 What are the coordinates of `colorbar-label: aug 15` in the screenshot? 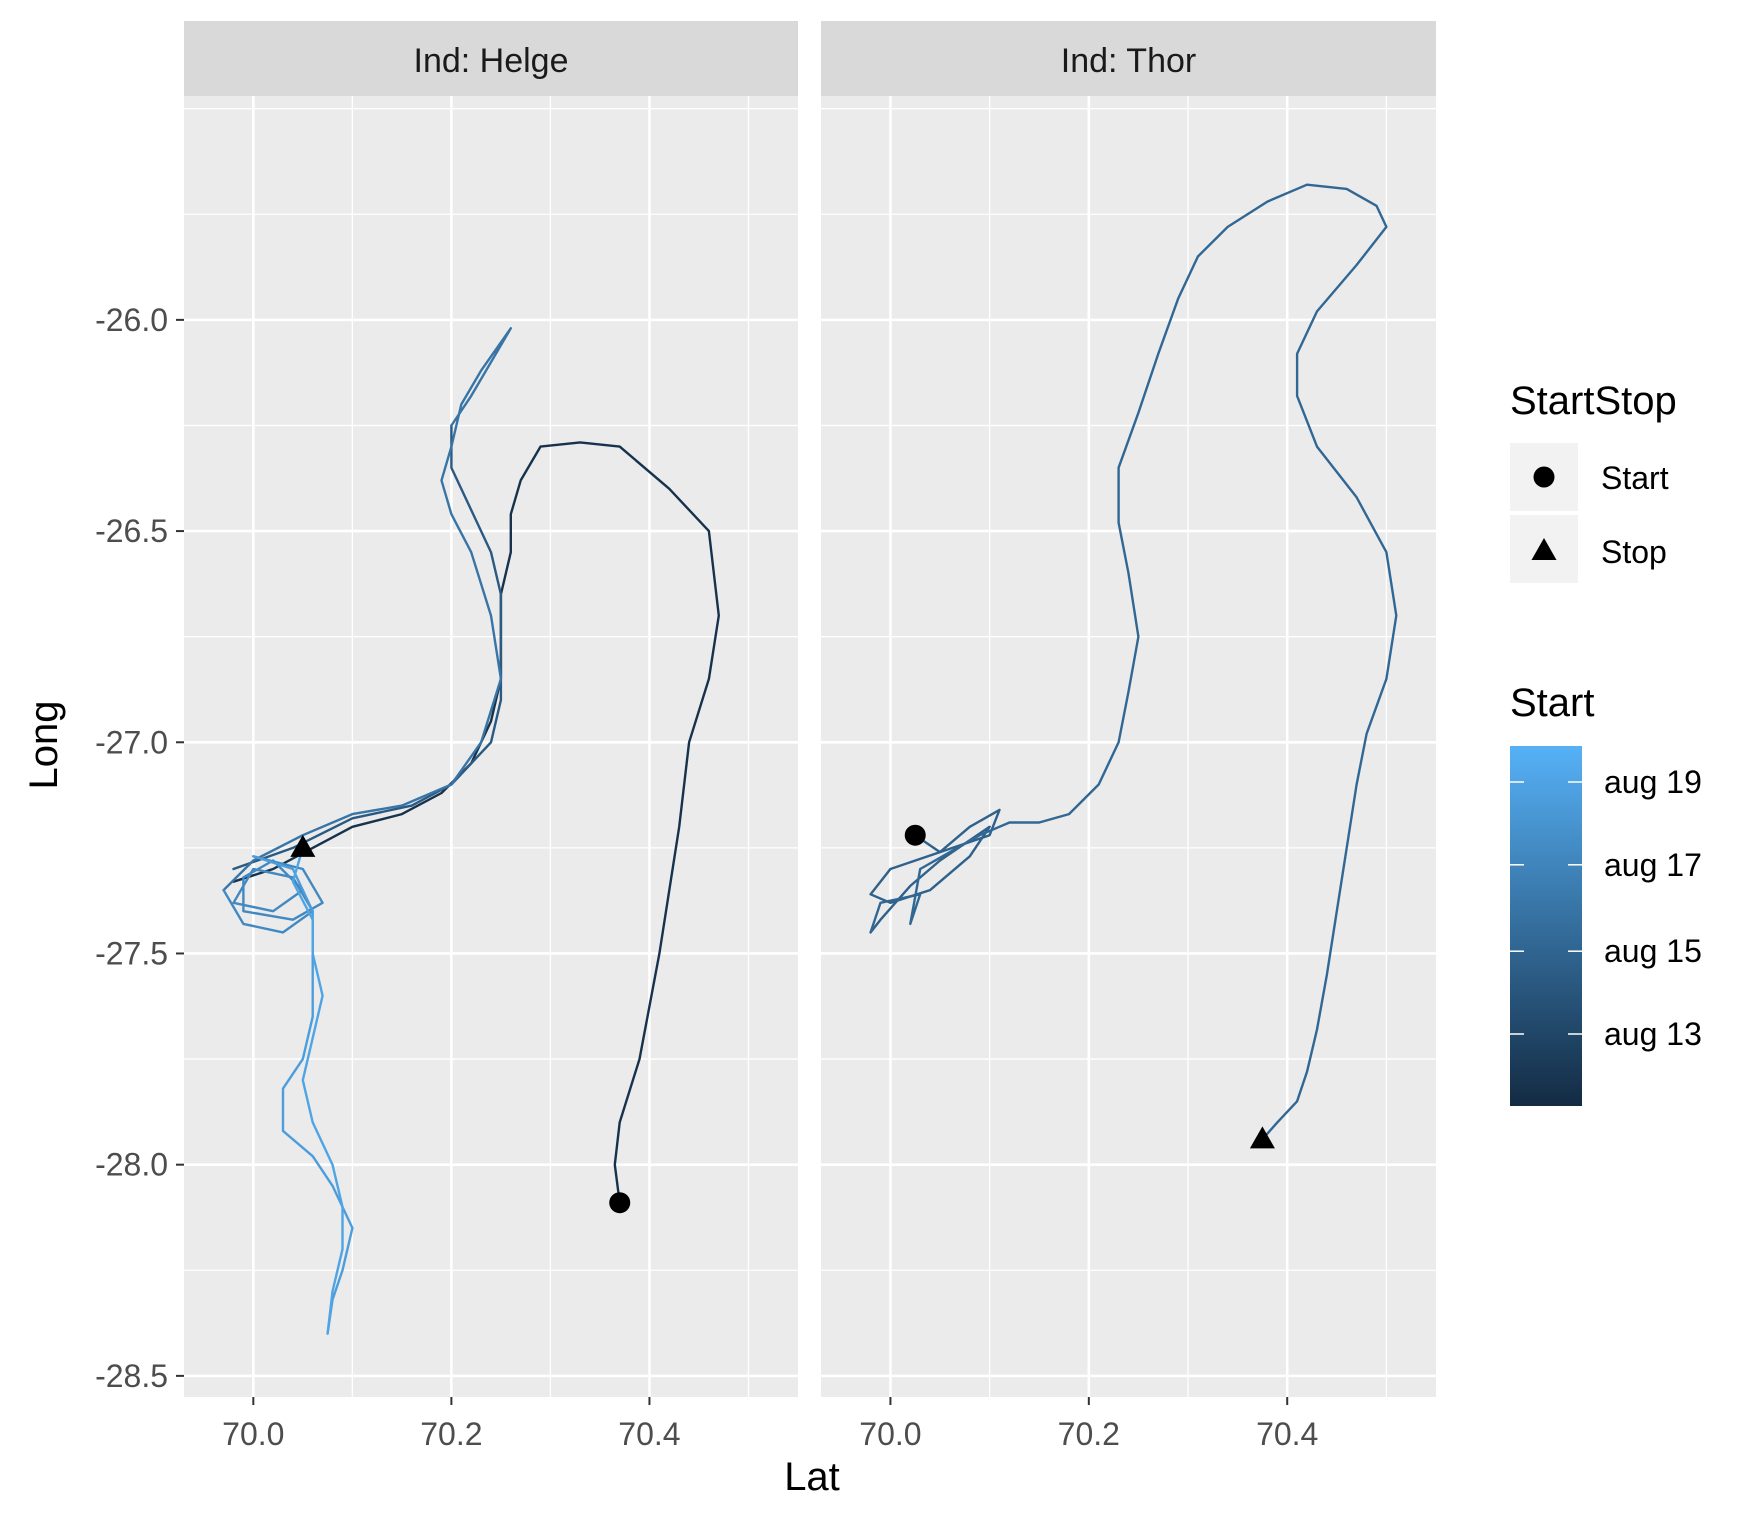 It's located at (1653, 951).